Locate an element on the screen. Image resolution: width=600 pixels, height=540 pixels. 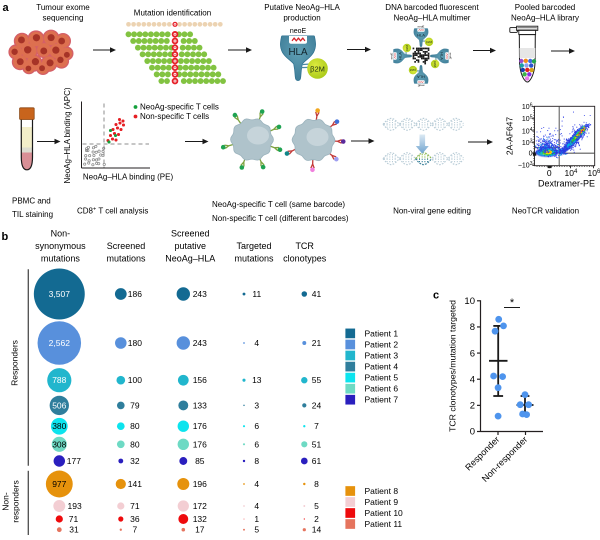
svg-text: Patient 5 is located at coordinates (382, 378).